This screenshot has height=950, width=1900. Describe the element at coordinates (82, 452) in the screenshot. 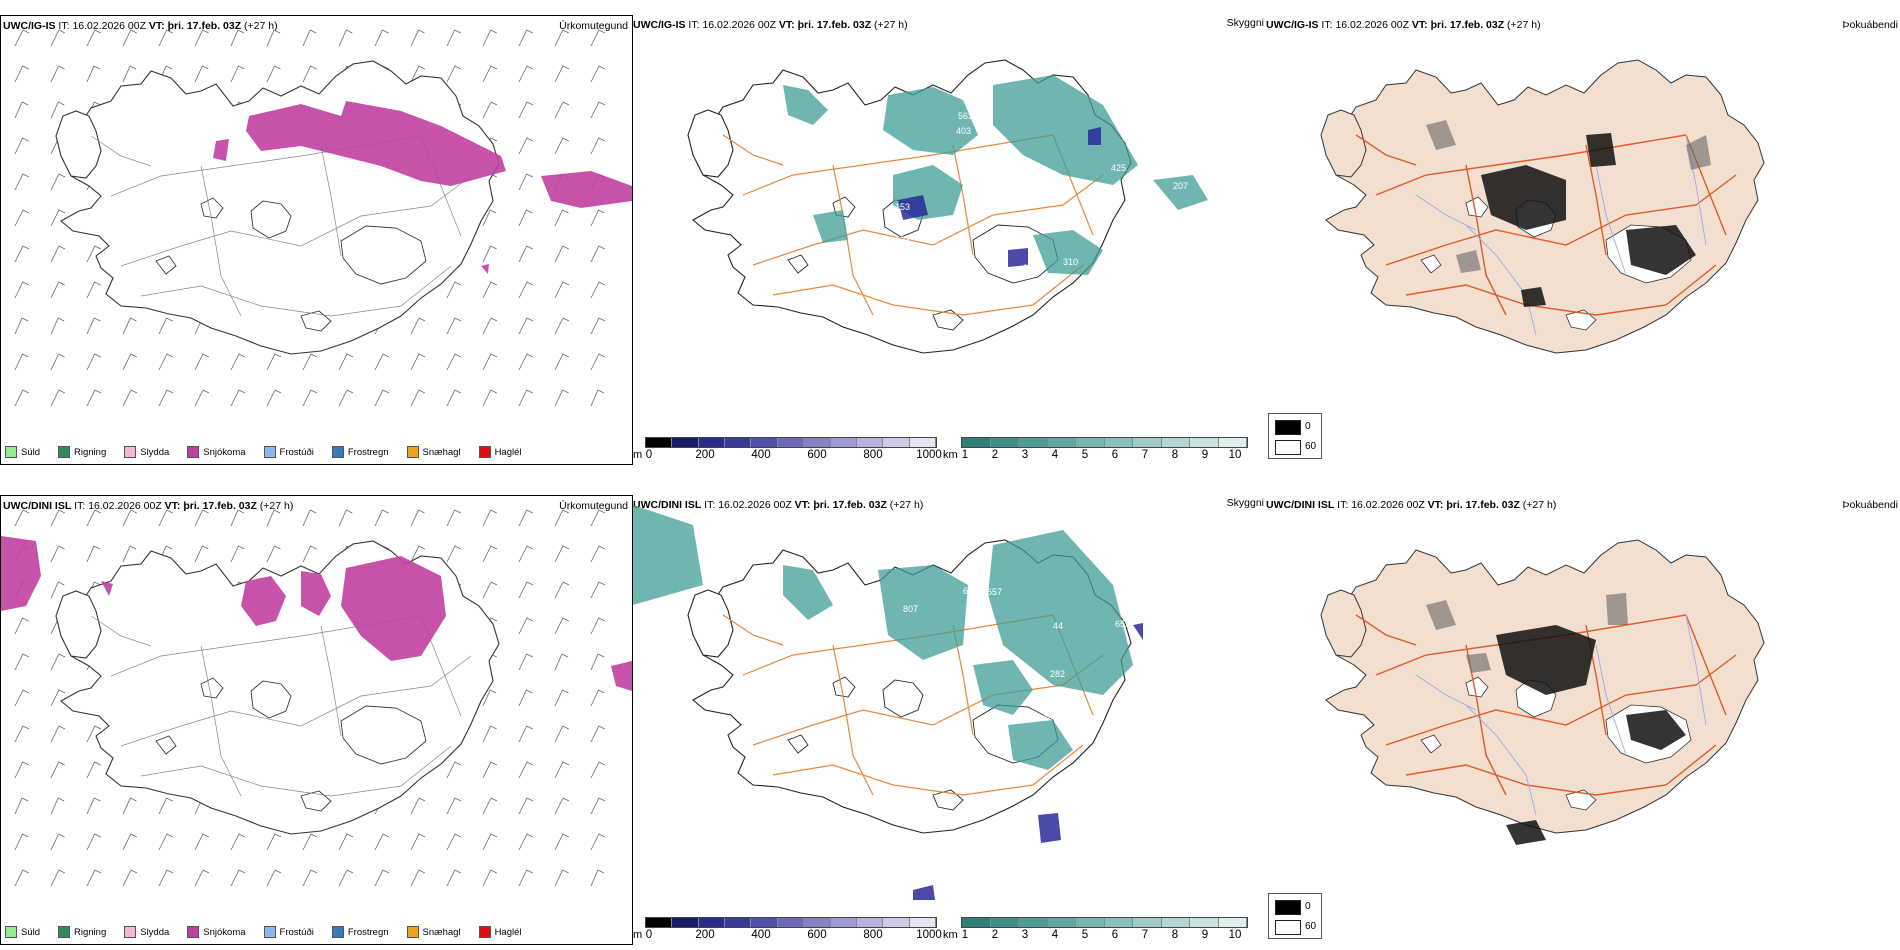

I see `legend-item: Rigning` at that location.